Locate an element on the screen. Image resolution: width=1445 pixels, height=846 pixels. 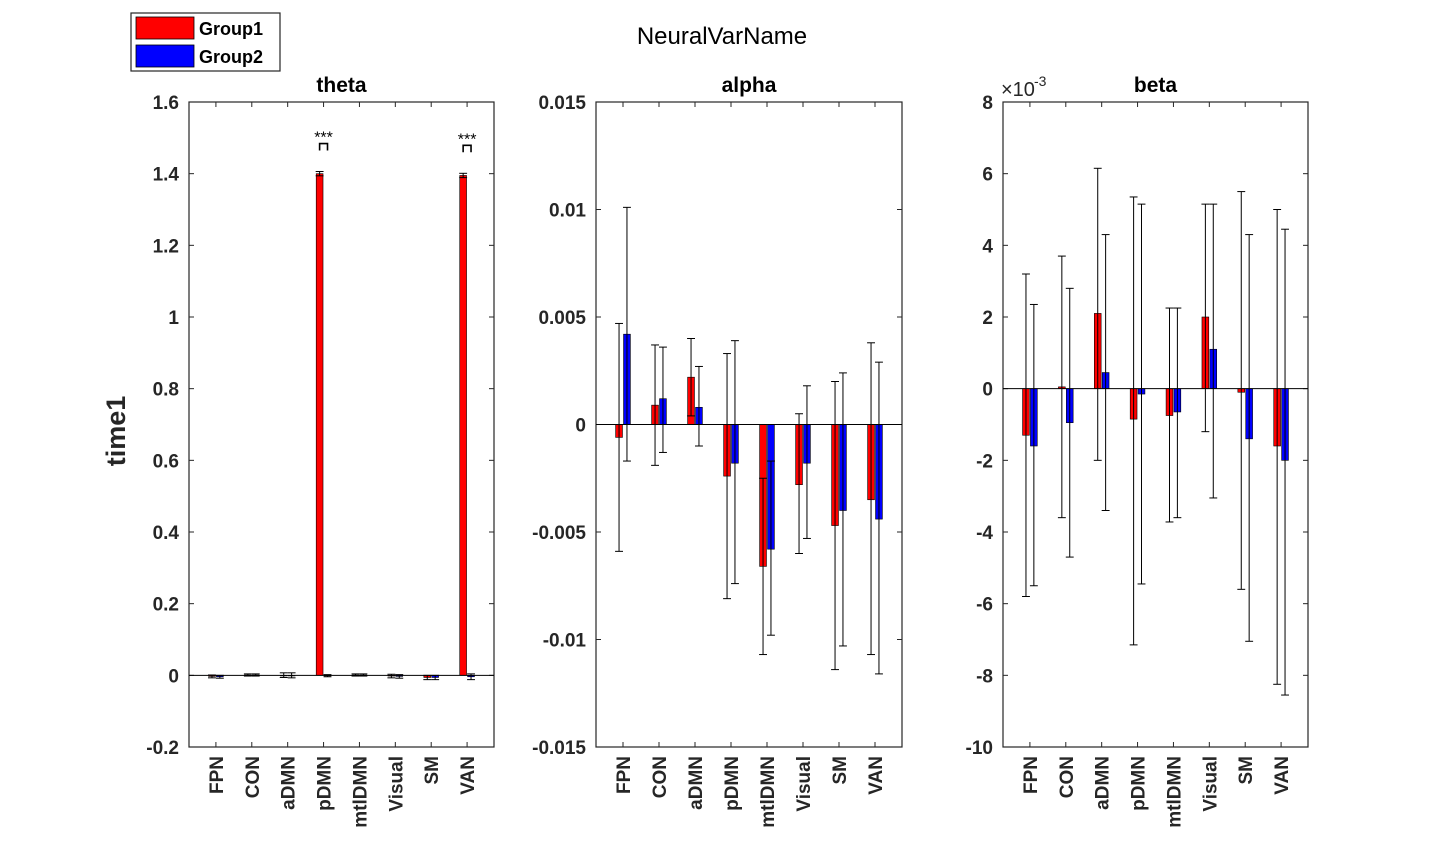
y-tick-label: -8 is located at coordinates (984, 676).